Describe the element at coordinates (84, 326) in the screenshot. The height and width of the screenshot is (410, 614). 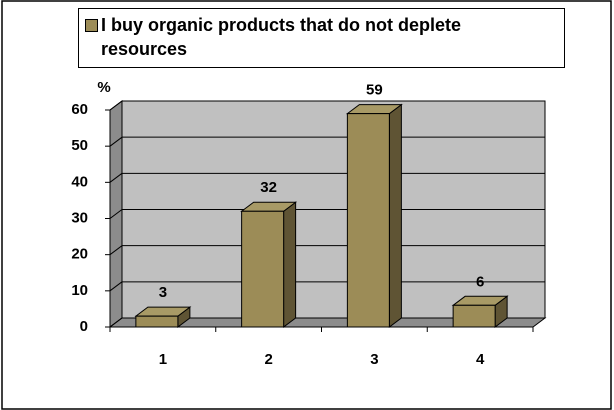
I see `y-tick-label: 0` at that location.